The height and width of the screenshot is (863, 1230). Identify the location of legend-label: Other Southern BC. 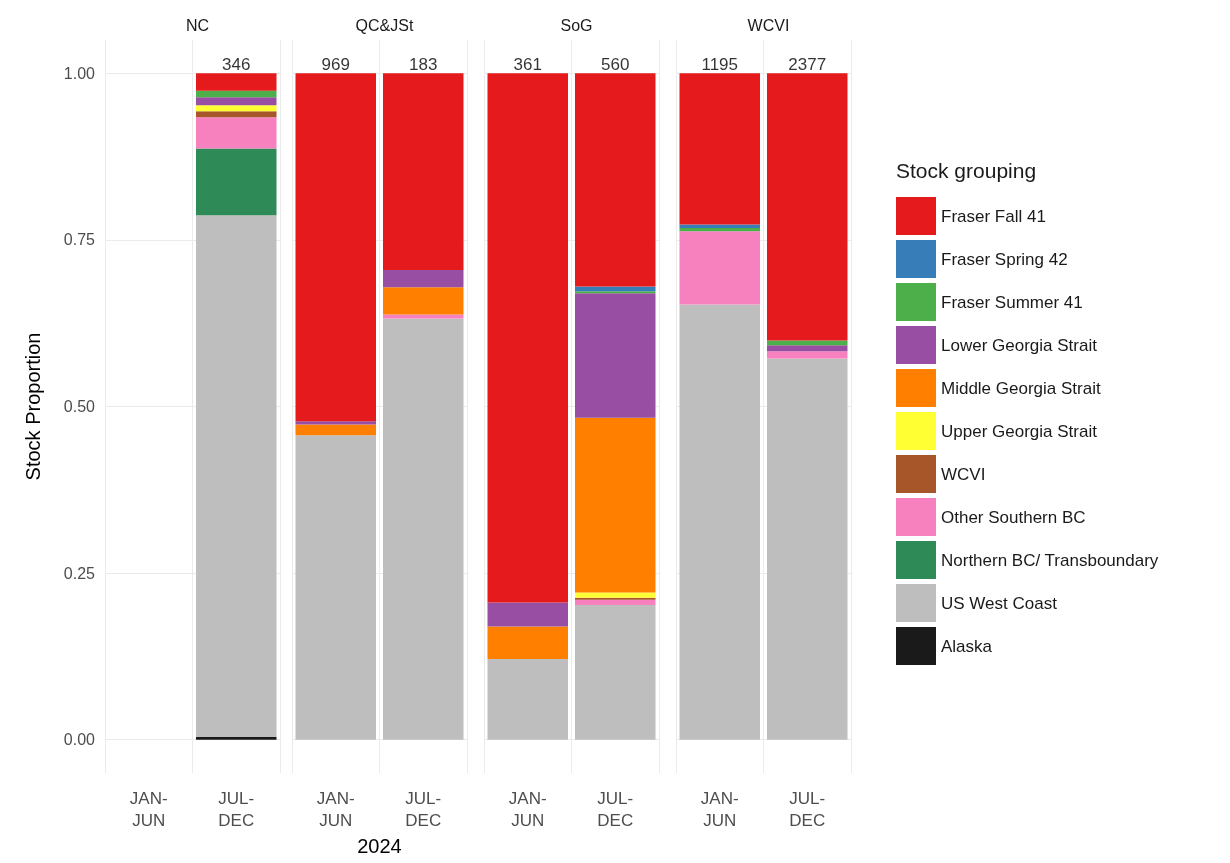
(1013, 517).